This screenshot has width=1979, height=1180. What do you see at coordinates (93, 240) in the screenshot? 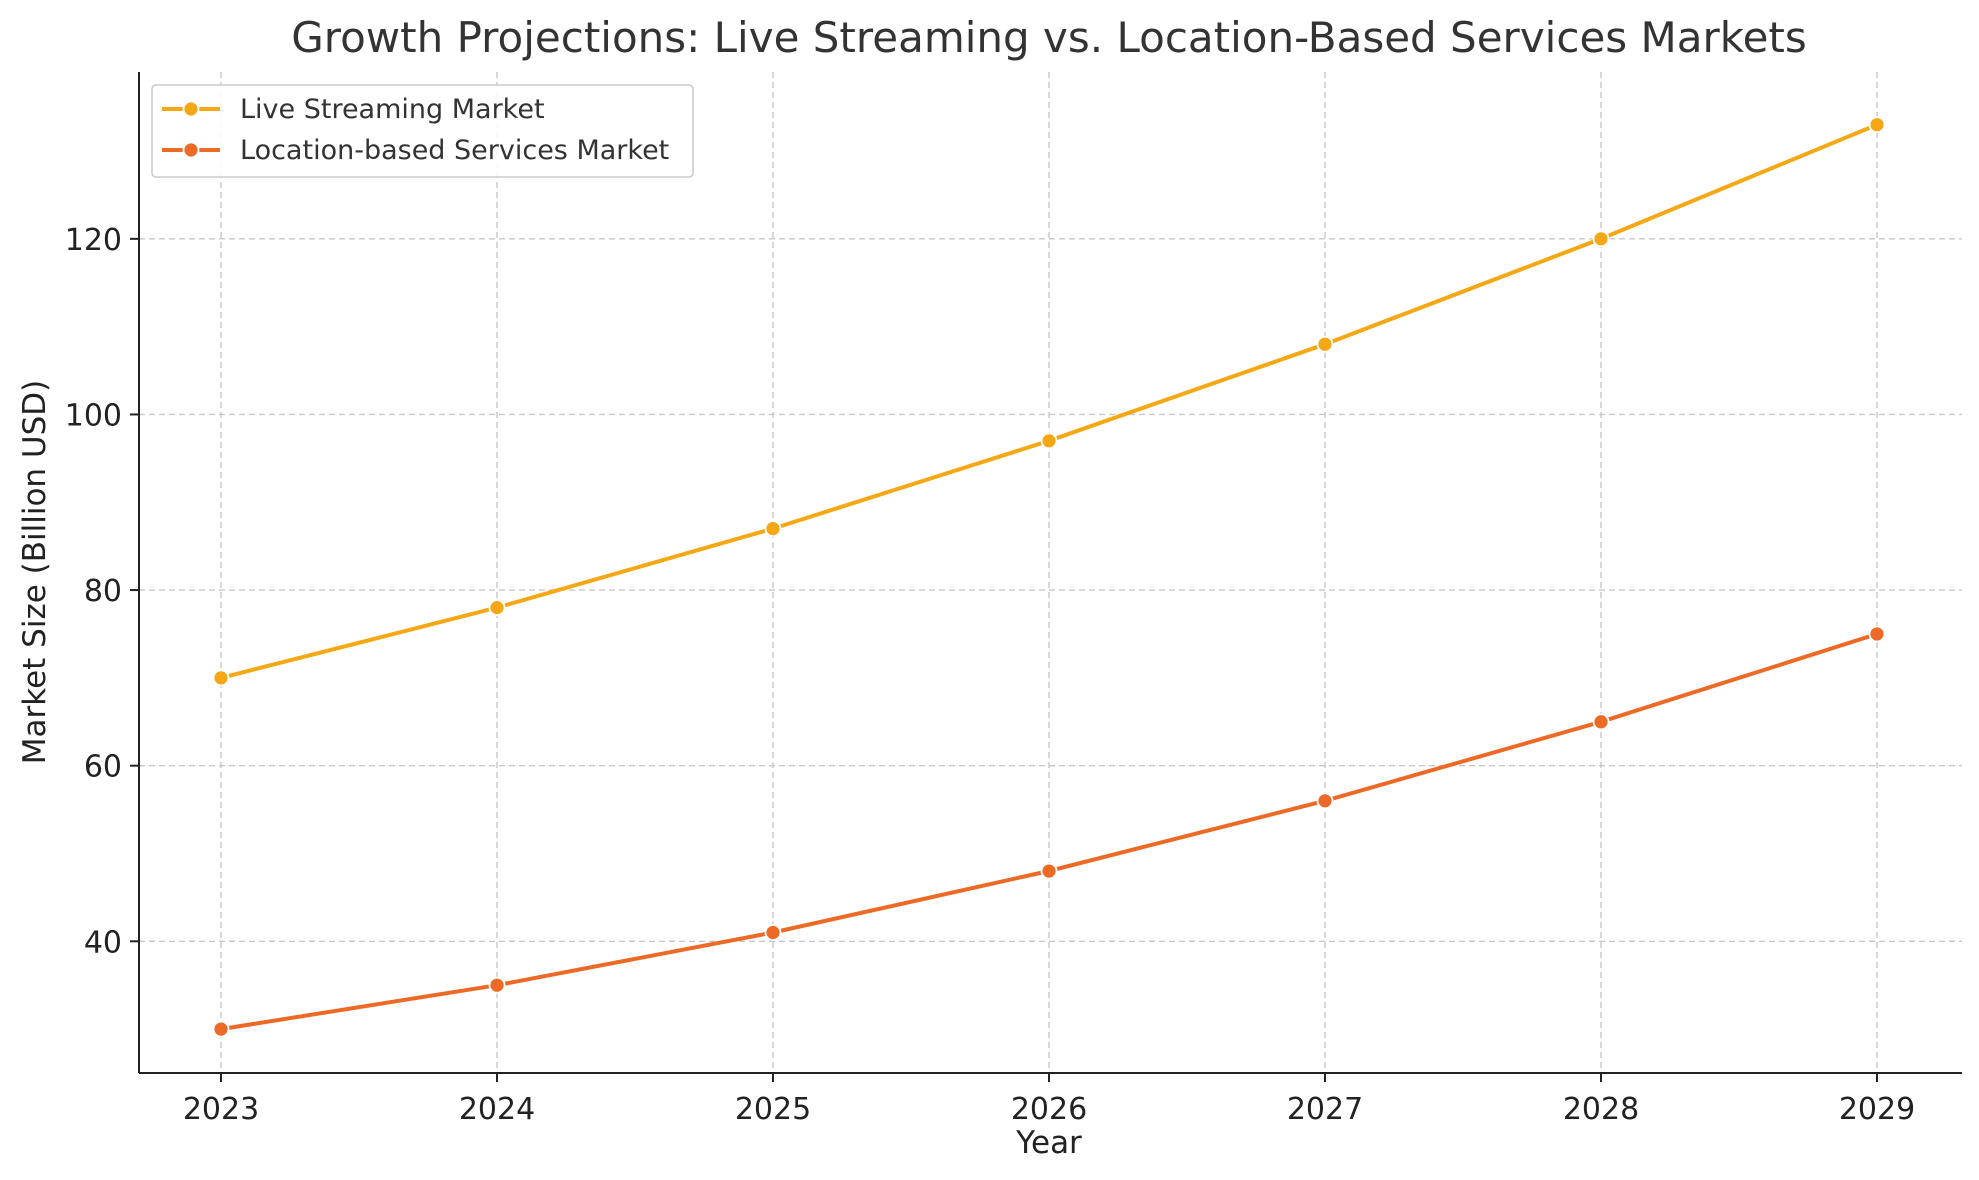
I see `y-tick-label: 120` at bounding box center [93, 240].